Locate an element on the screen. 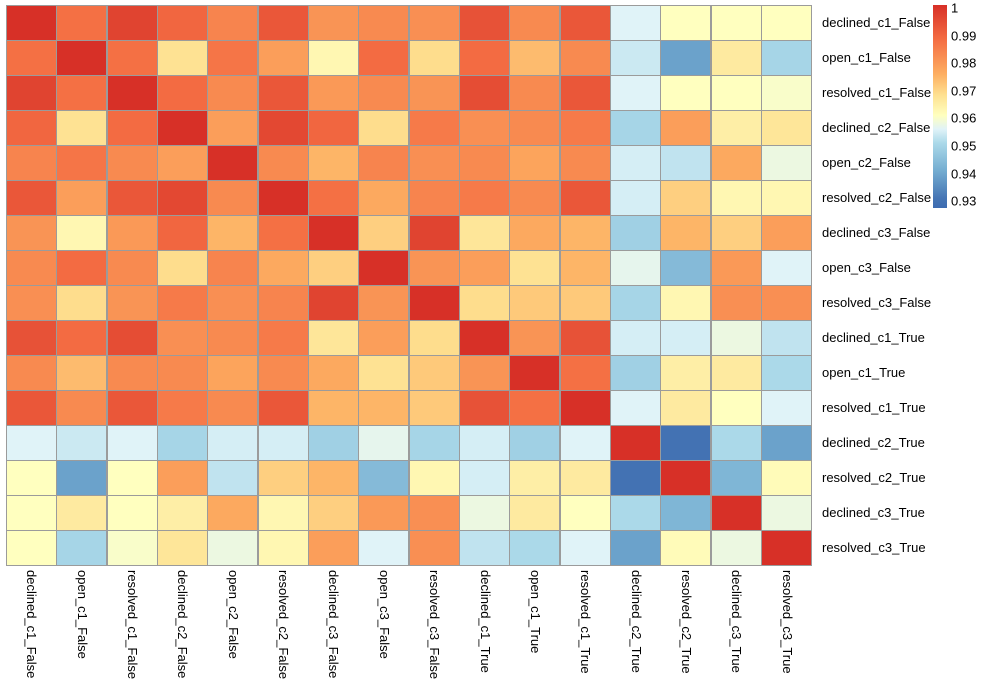 This screenshot has width=984, height=687. x-tick-label: open_c1_False is located at coordinates (82, 614).